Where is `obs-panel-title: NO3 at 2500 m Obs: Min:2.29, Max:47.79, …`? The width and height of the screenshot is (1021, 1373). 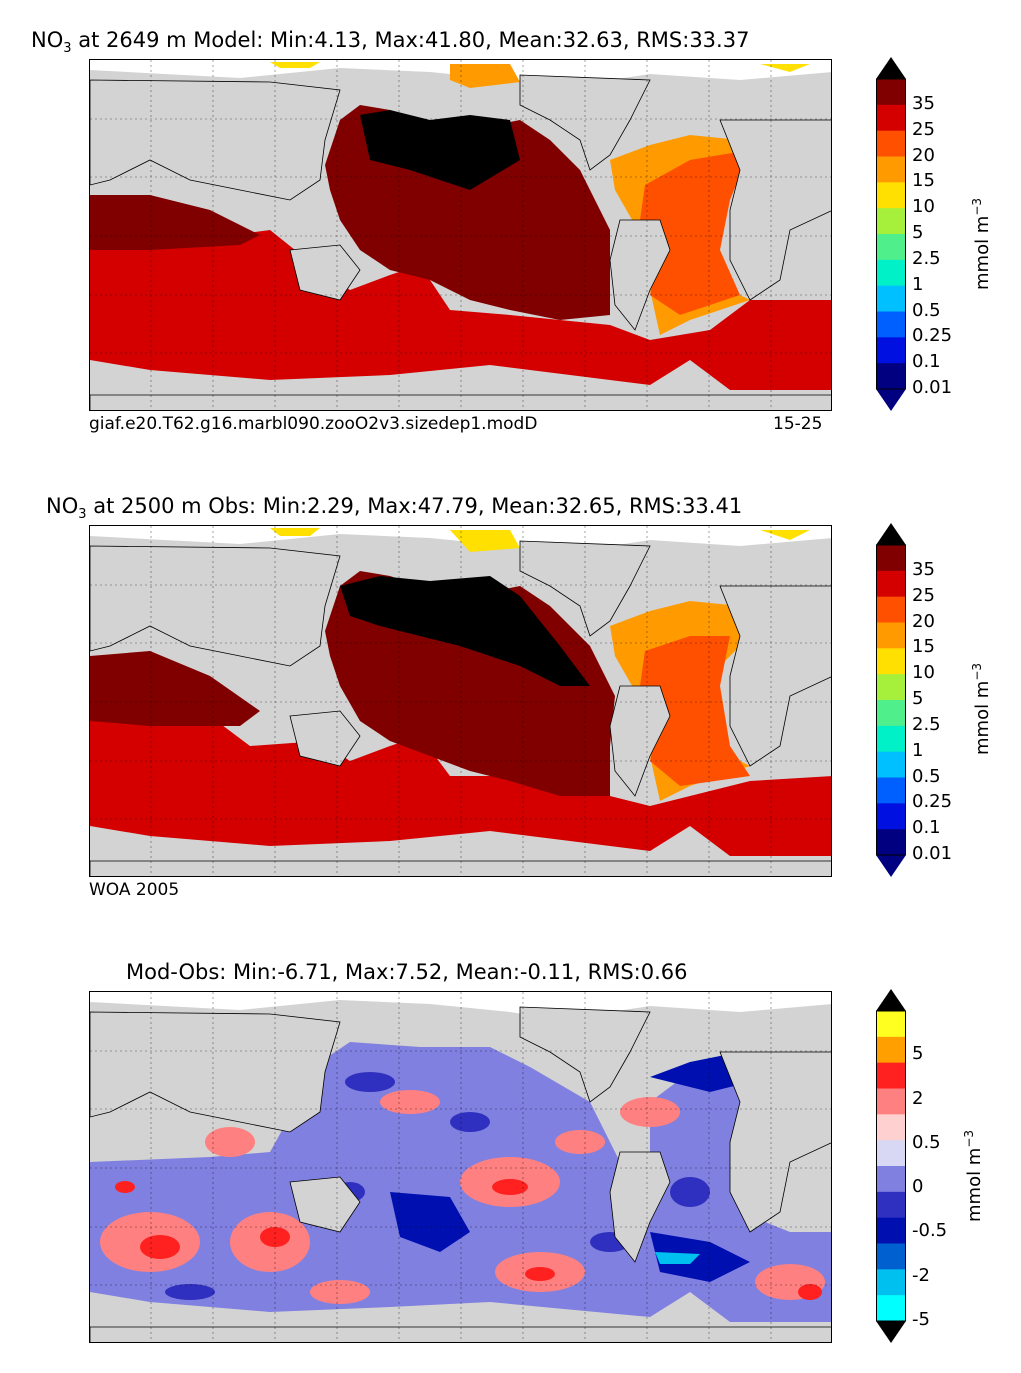 obs-panel-title: NO3 at 2500 m Obs: Min:2.29, Max:47.79, … is located at coordinates (394, 508).